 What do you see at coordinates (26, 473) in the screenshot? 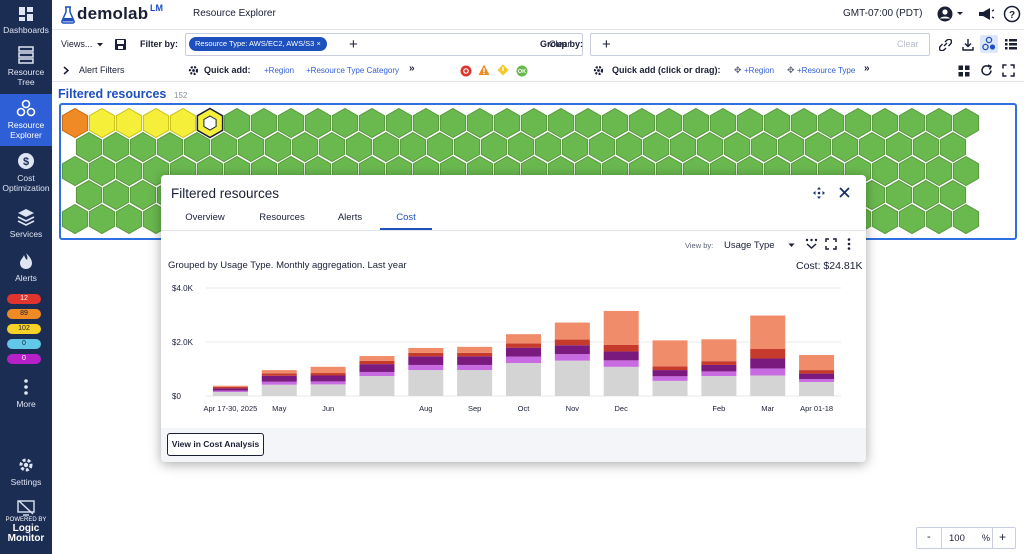
I see `sidebar-item-settings: Settings` at bounding box center [26, 473].